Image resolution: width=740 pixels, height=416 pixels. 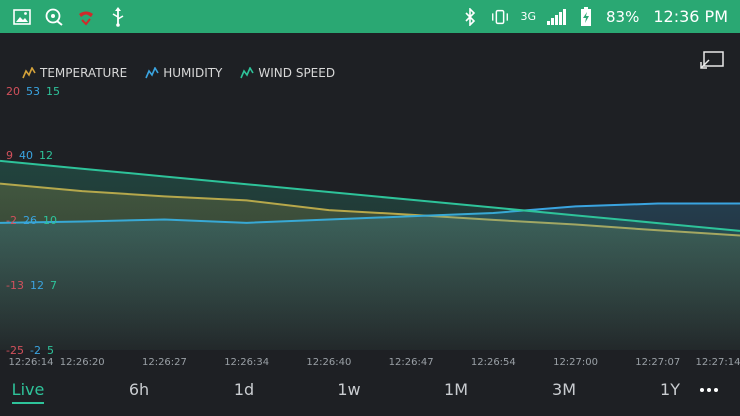 I want to click on legend-item-wind-speed: WIND SPEED, so click(x=287, y=73).